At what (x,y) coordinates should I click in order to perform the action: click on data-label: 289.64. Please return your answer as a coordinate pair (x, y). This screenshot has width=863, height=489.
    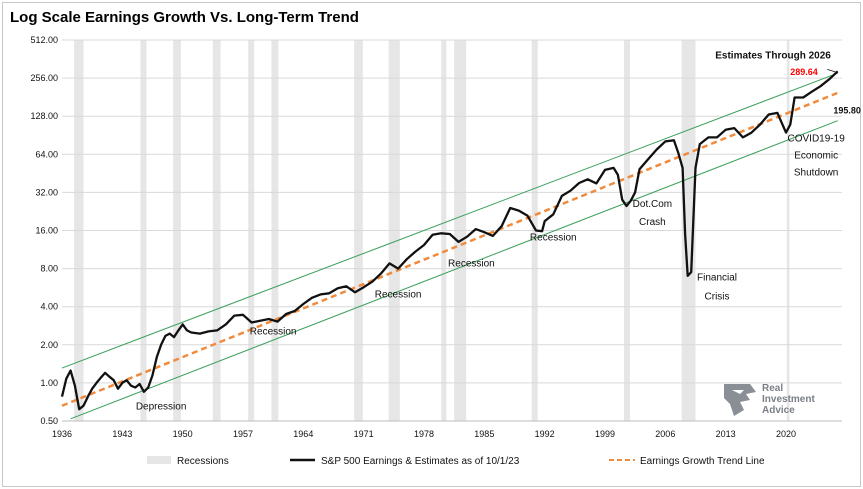
    Looking at the image, I should click on (804, 72).